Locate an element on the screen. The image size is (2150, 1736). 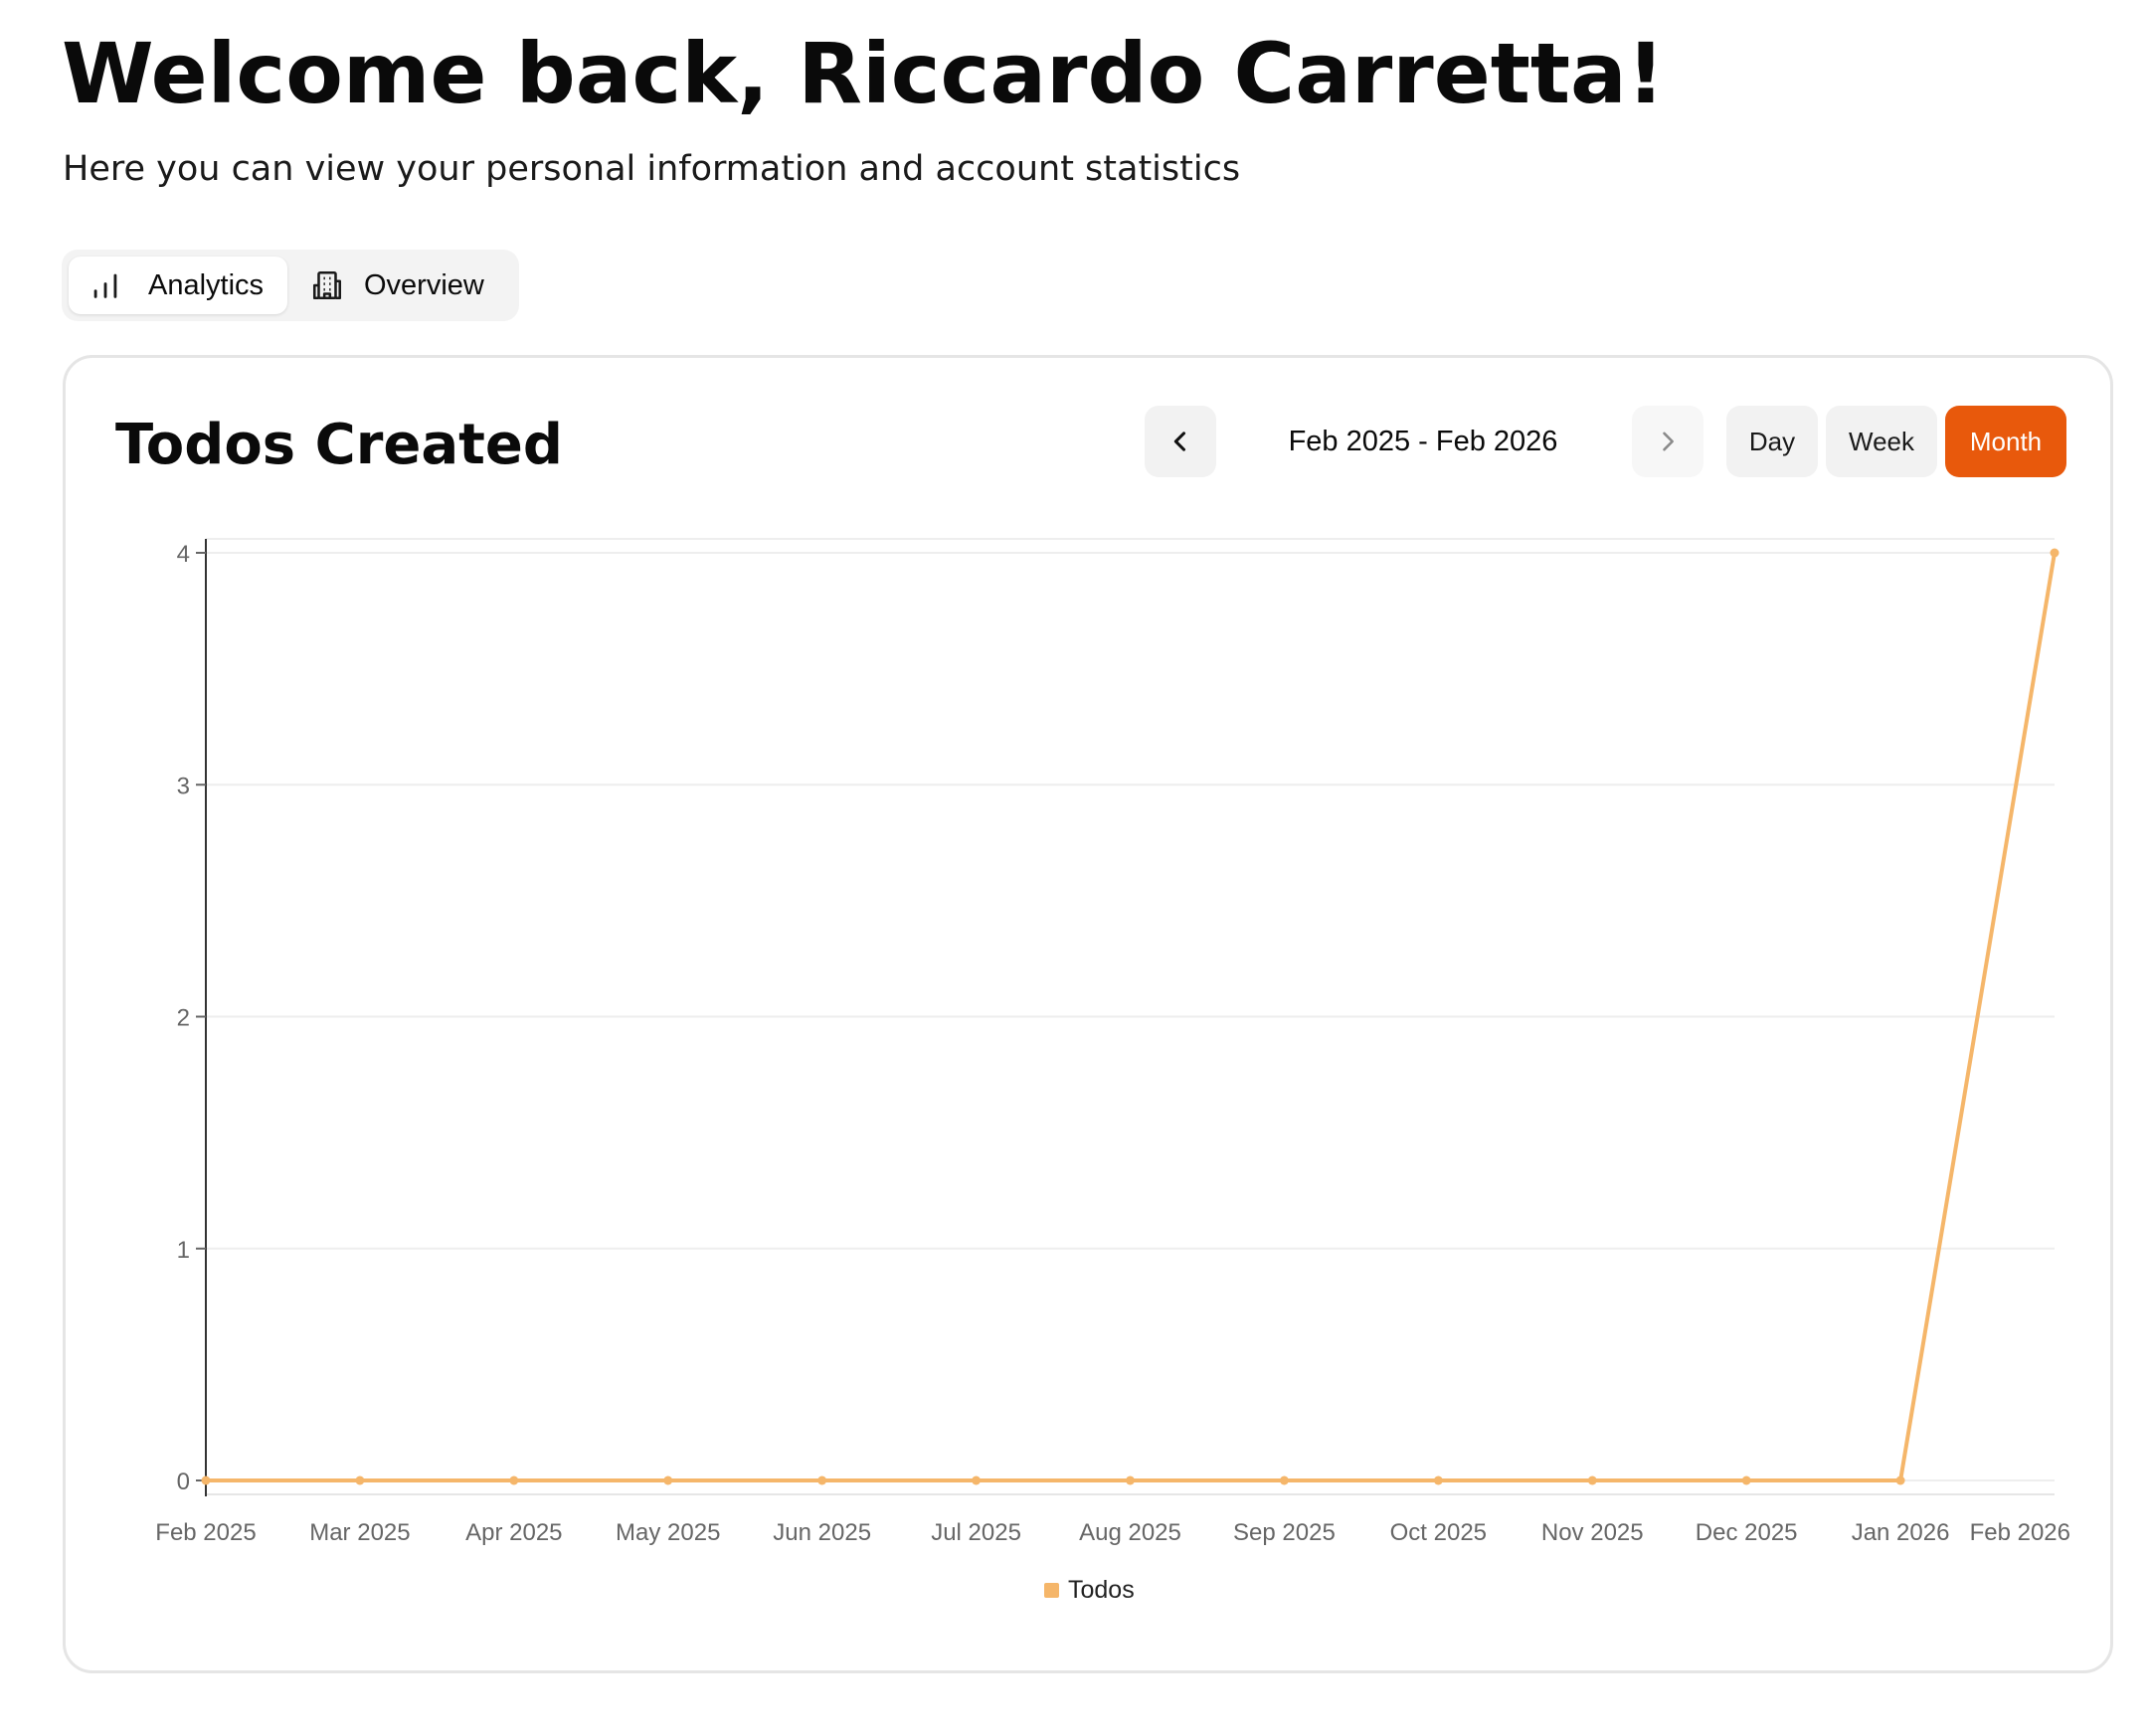
y-tick-label: 3 is located at coordinates (183, 786).